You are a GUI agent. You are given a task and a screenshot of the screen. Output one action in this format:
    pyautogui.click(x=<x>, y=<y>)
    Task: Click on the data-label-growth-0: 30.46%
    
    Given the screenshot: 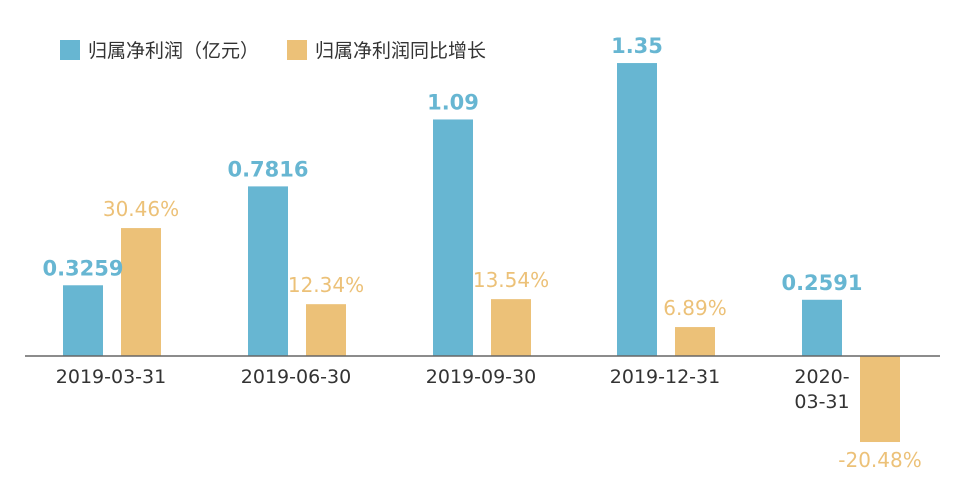 What is the action you would take?
    pyautogui.click(x=141, y=209)
    